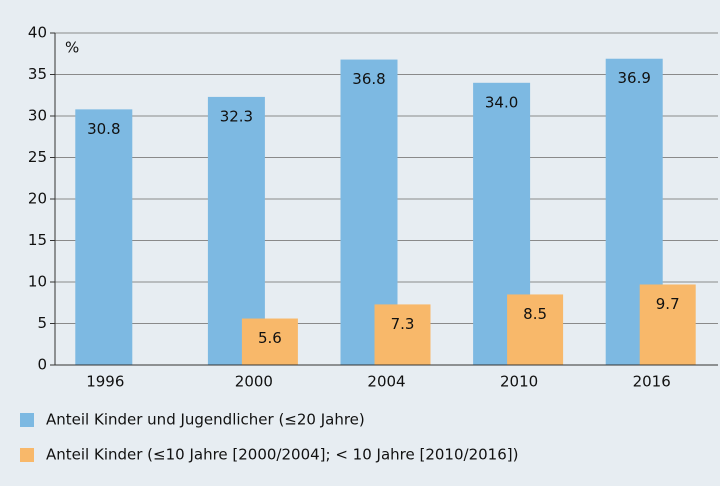 This screenshot has height=486, width=720. What do you see at coordinates (254, 382) in the screenshot?
I see `x-tick-label: 2000` at bounding box center [254, 382].